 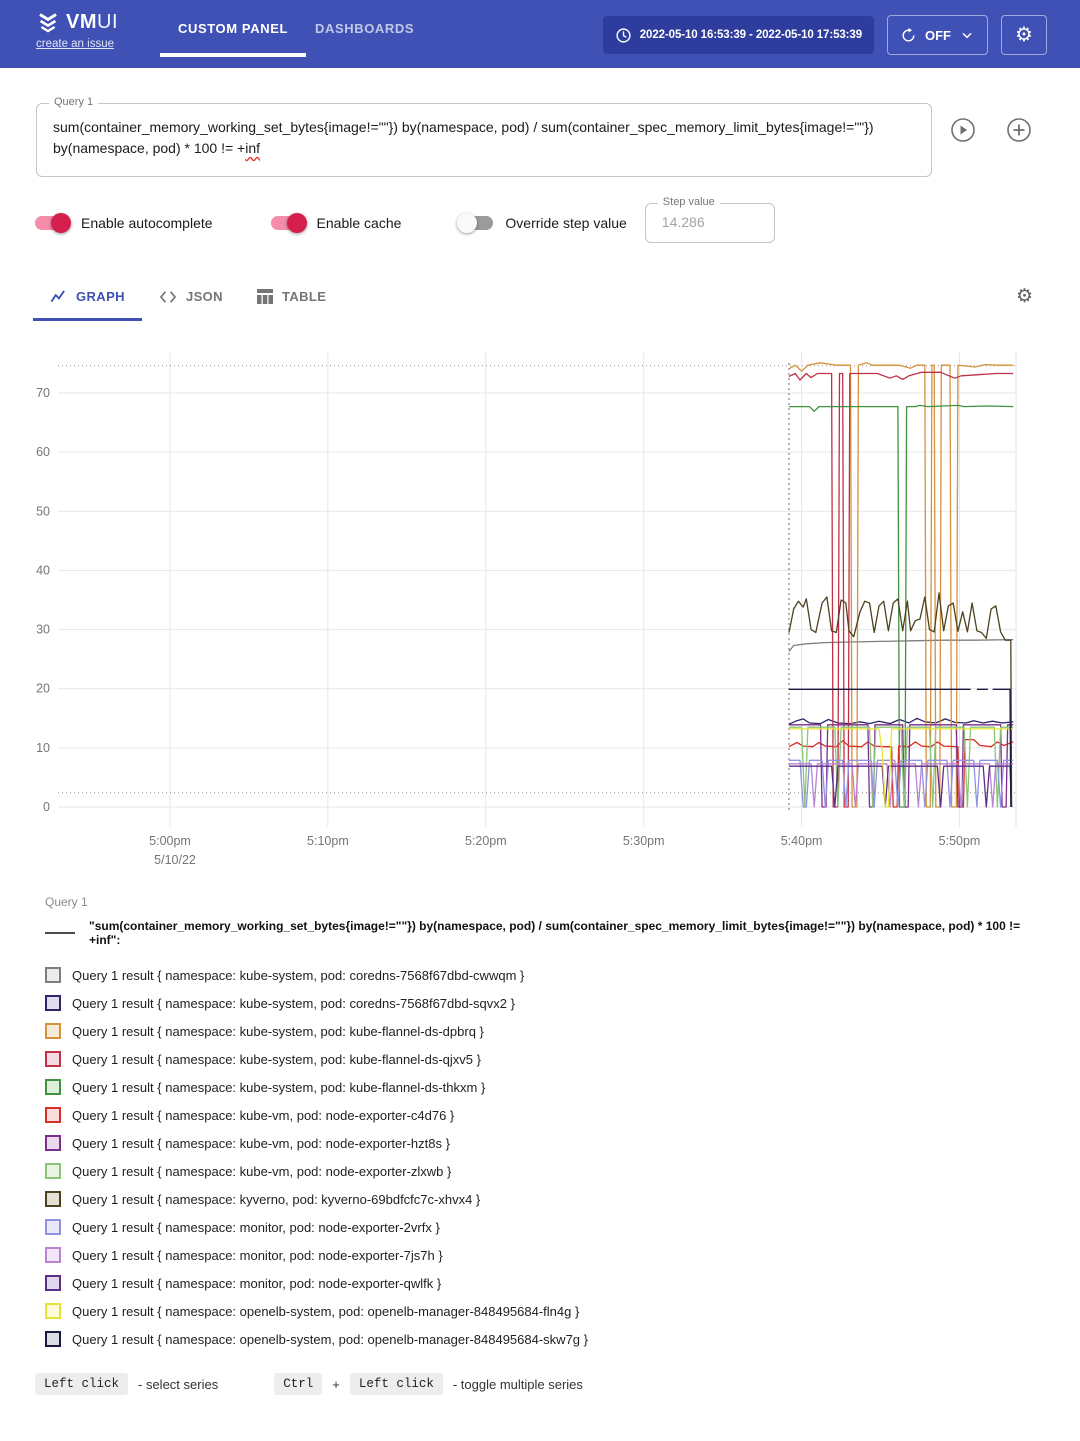 What do you see at coordinates (60, 933) in the screenshot?
I see `legend-line-sample` at bounding box center [60, 933].